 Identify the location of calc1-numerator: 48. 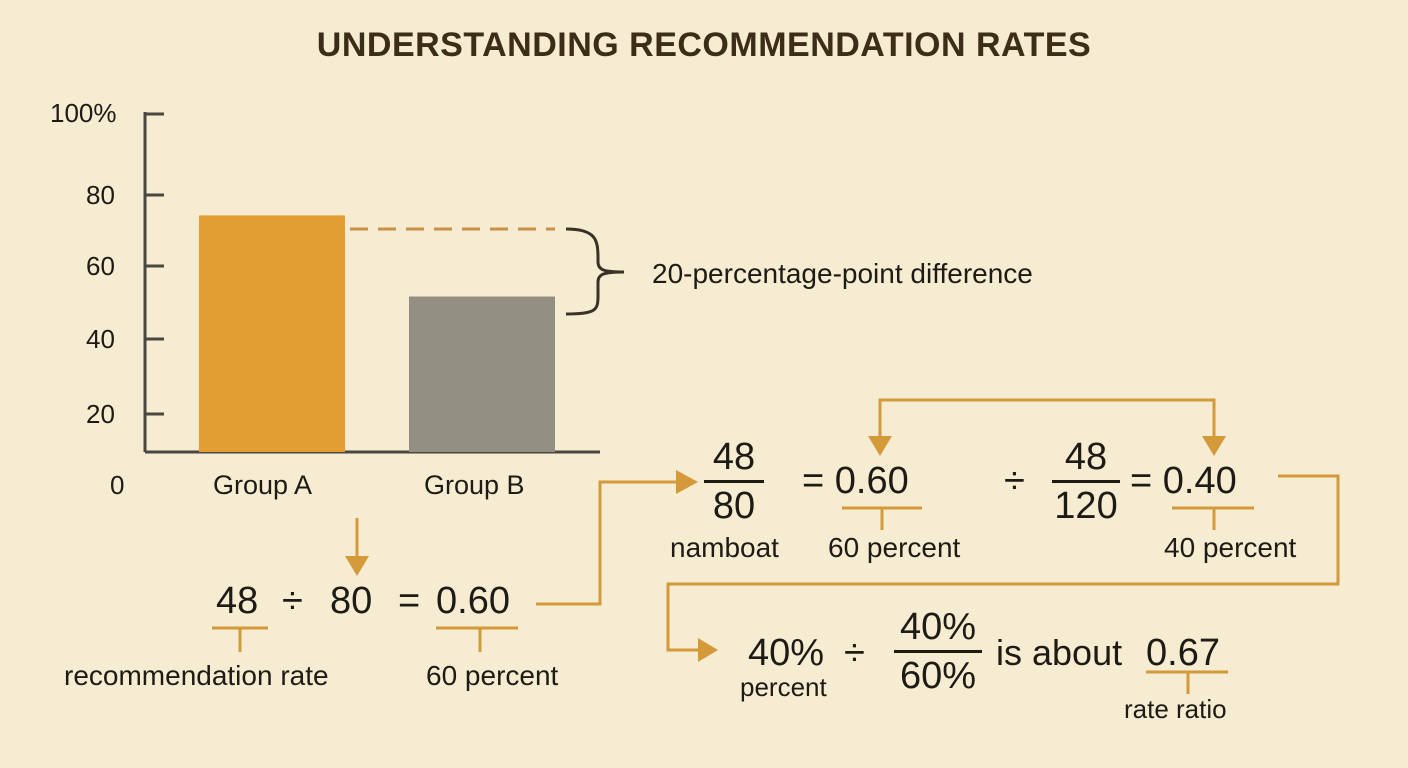
(237, 601).